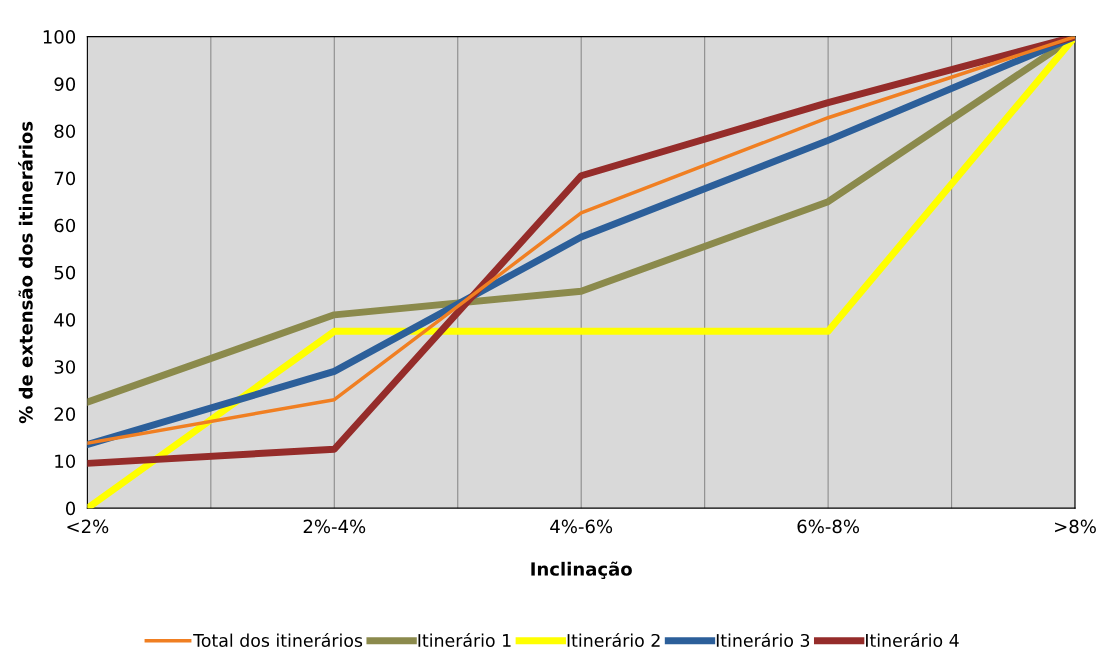 Image resolution: width=1106 pixels, height=666 pixels. What do you see at coordinates (581, 570) in the screenshot?
I see `x-axis-title: Inclinação` at bounding box center [581, 570].